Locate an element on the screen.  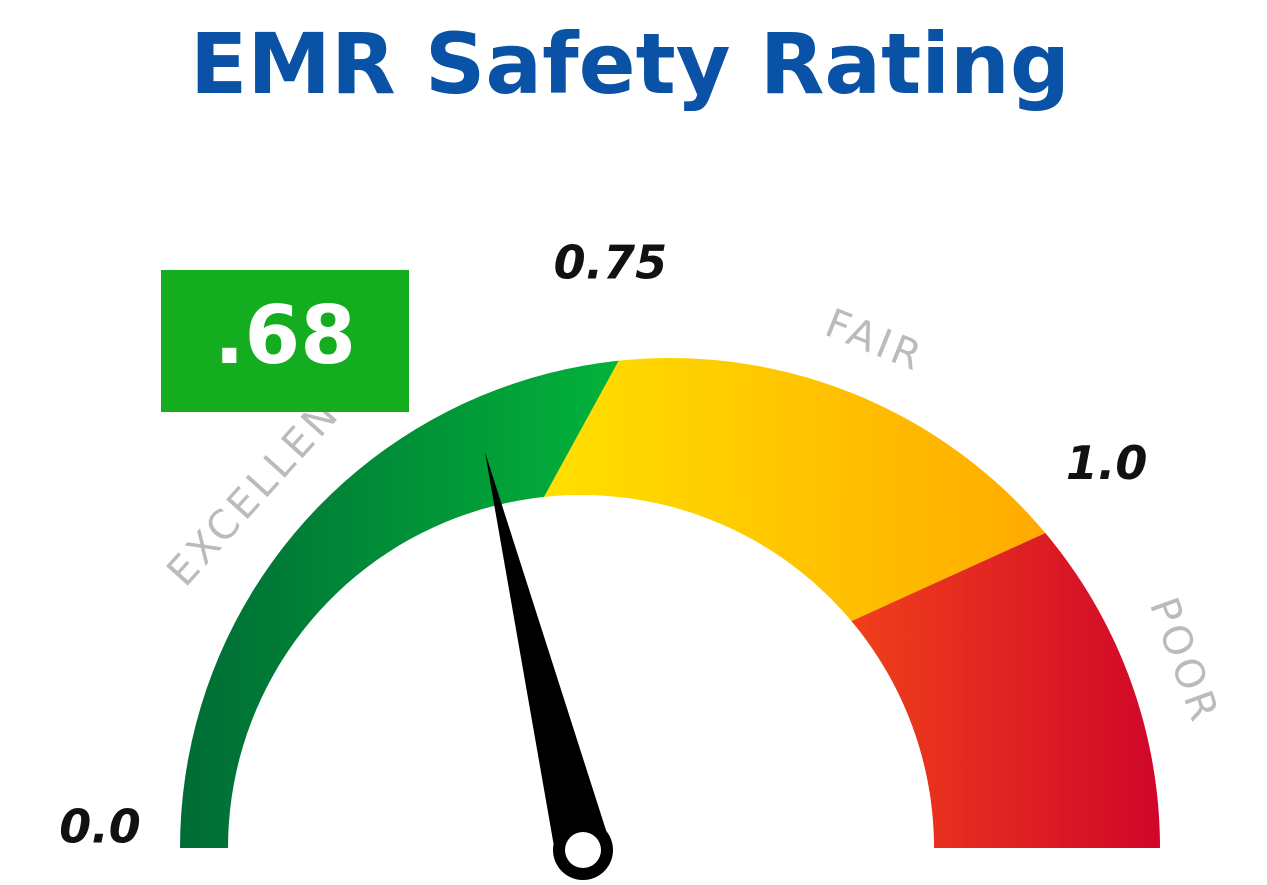
needle is located at coordinates (547, 654).